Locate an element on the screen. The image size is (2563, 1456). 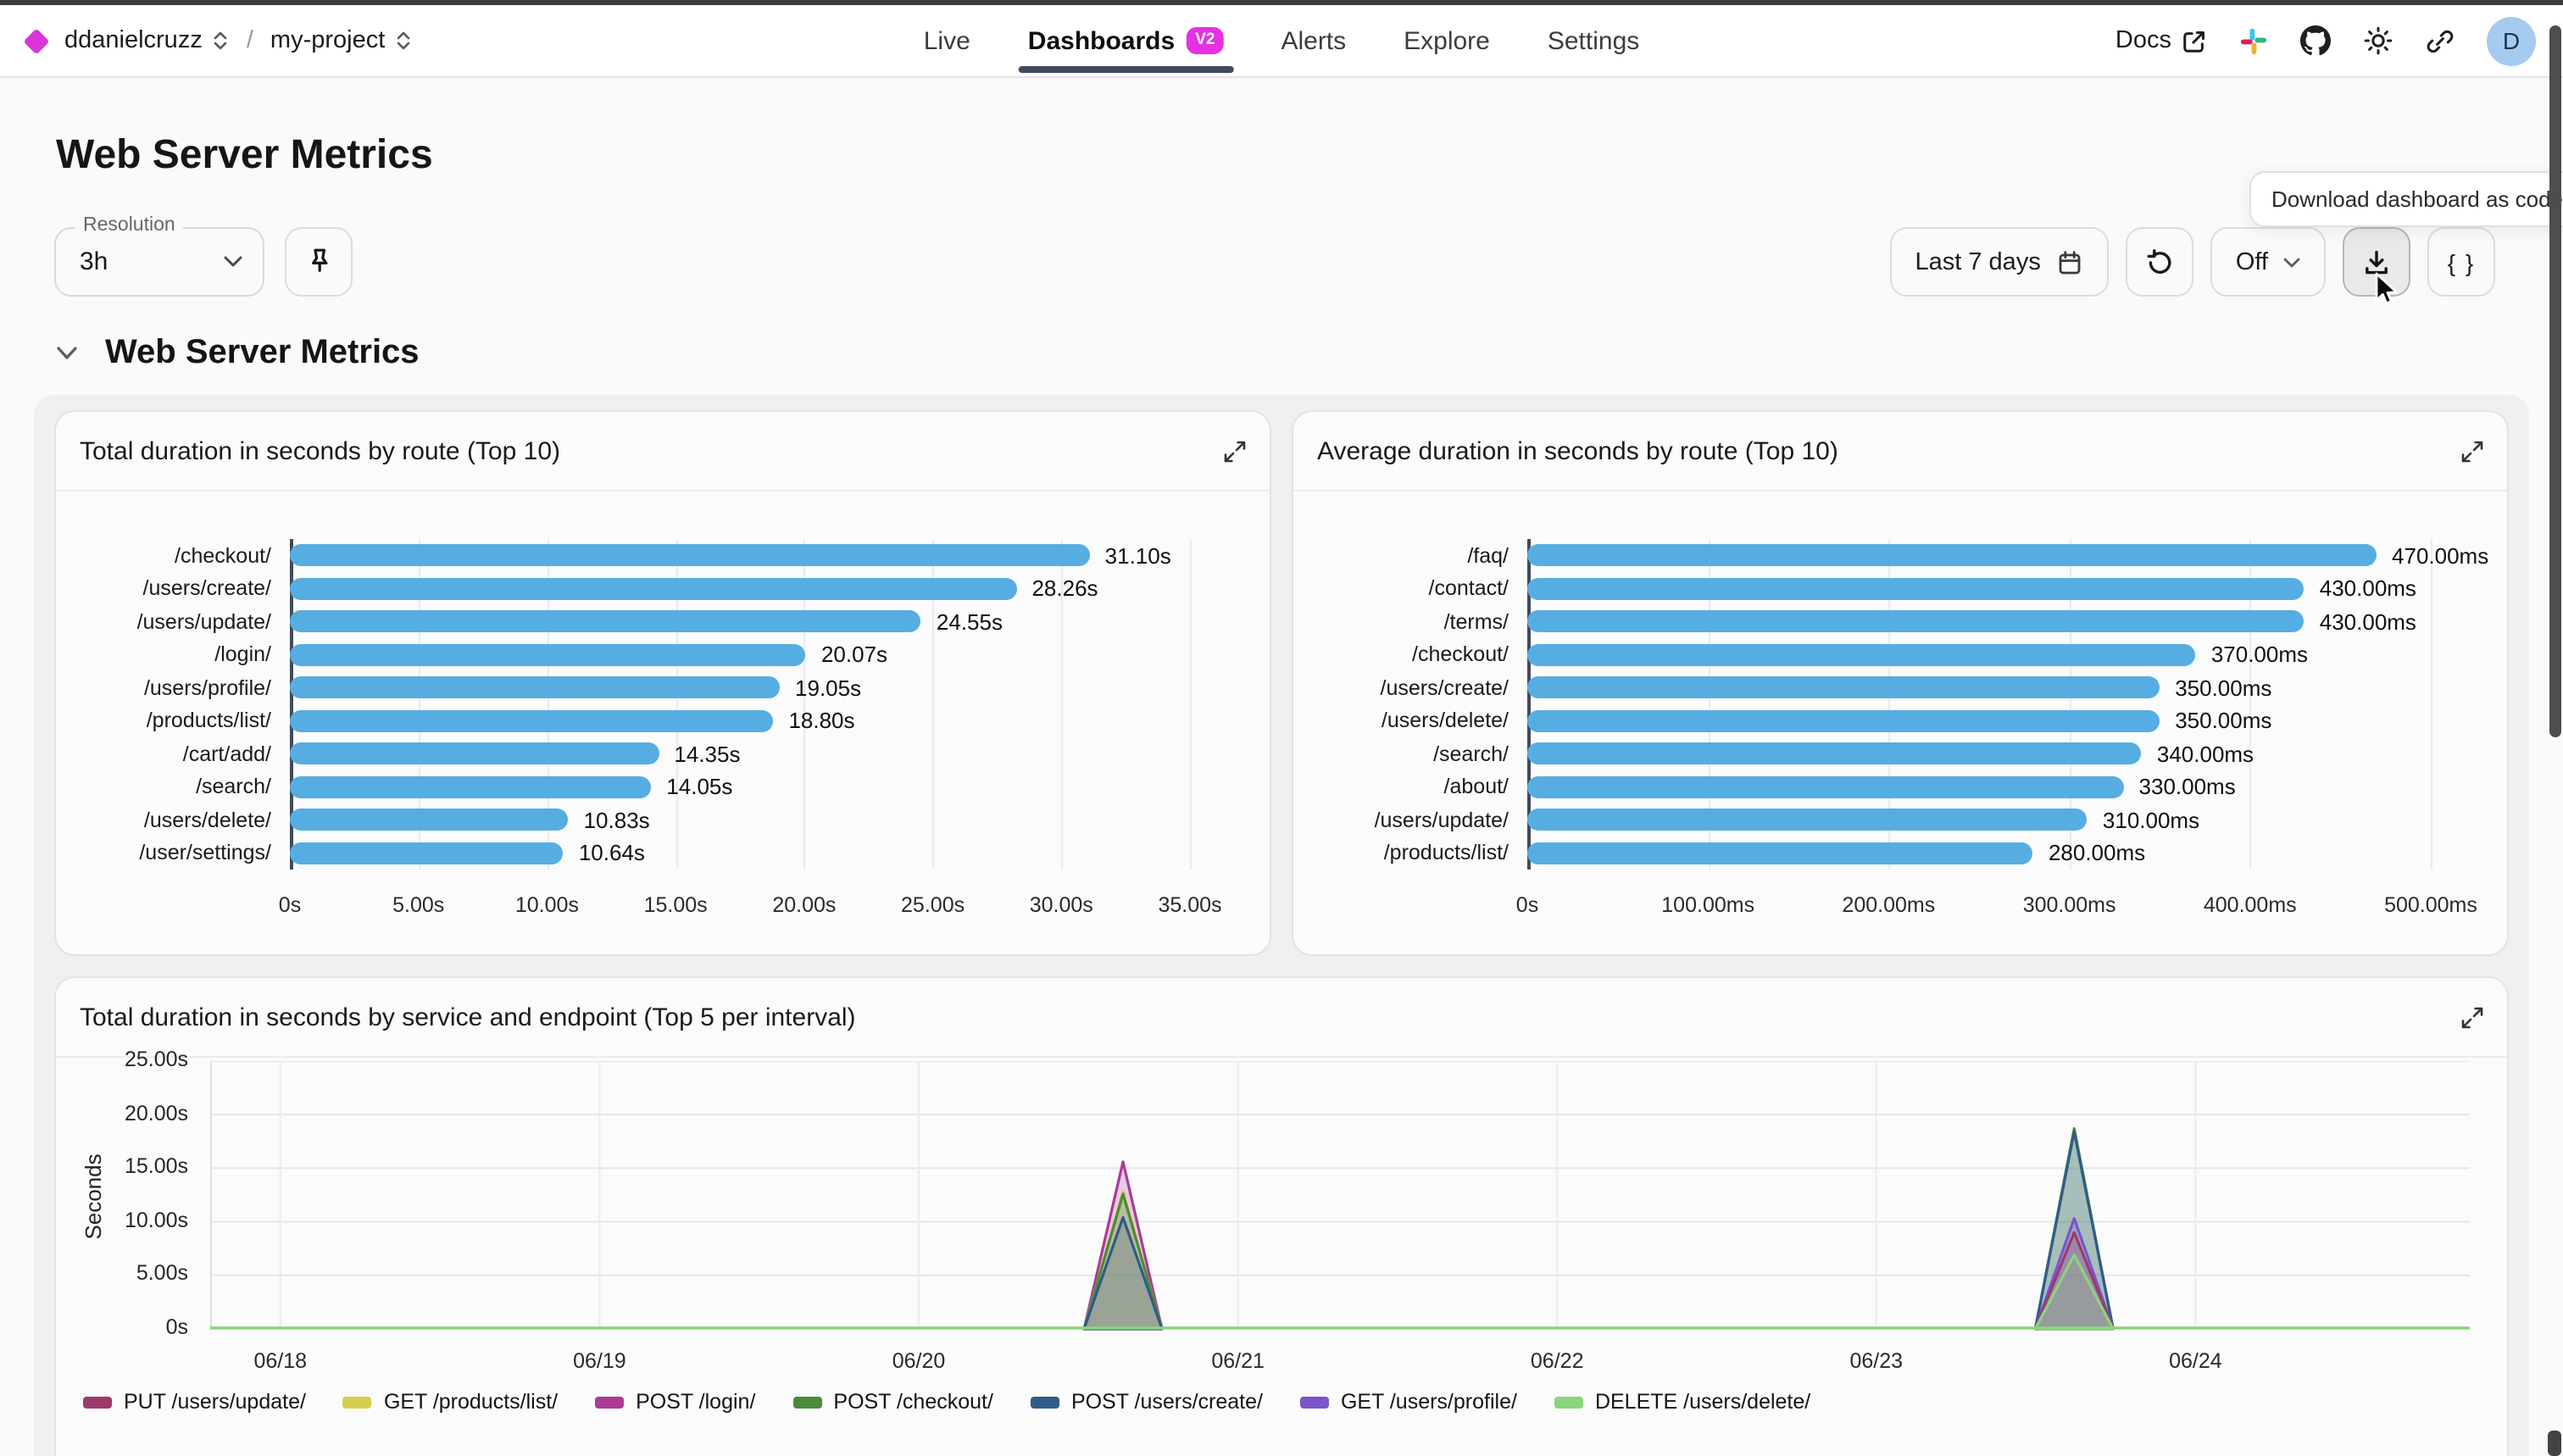
tab-explore: Explore is located at coordinates (1447, 41).